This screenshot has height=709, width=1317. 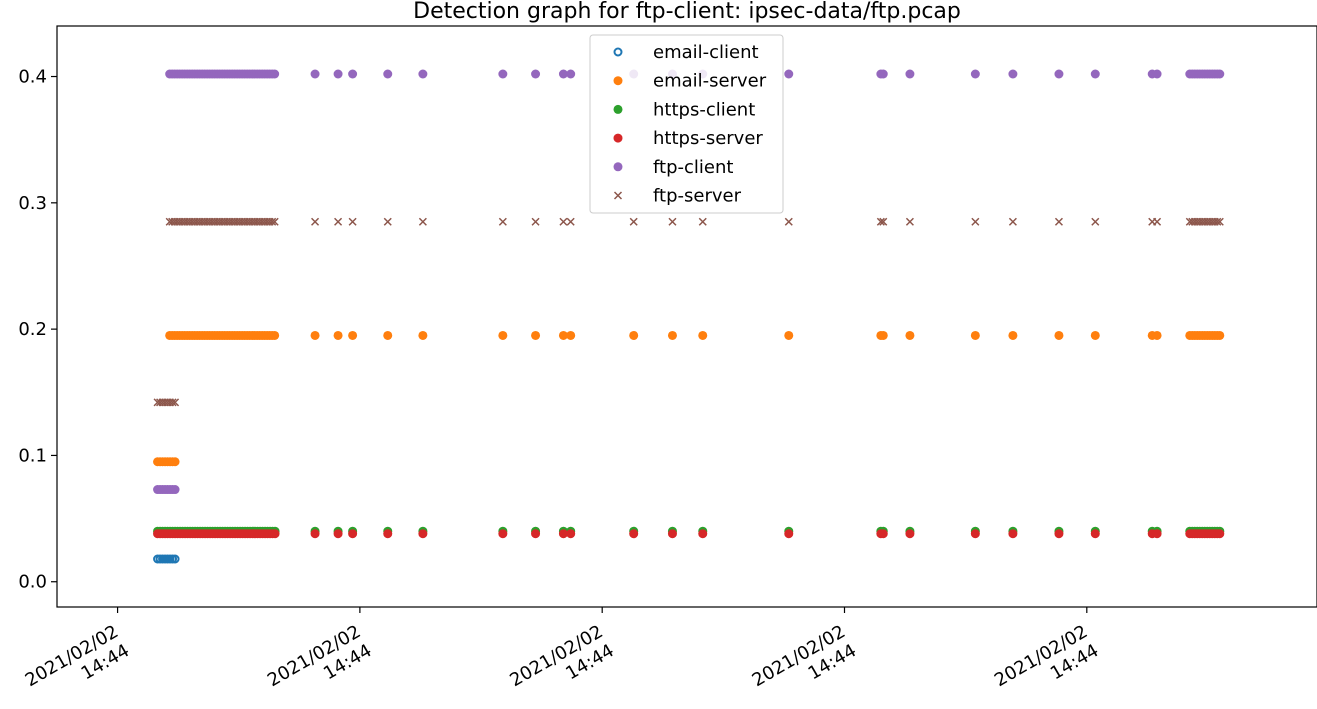 I want to click on legend-item: https-server, so click(x=688, y=138).